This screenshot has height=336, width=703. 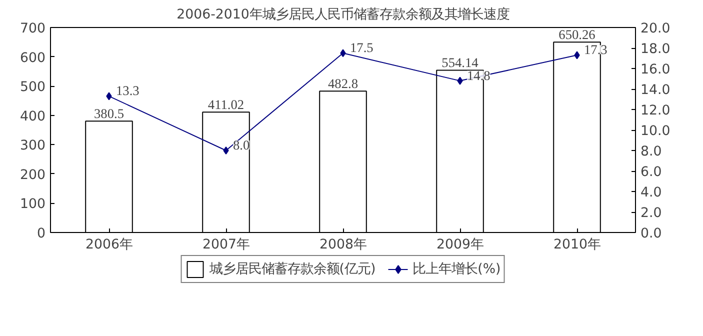 I want to click on y-tick-label: 300, so click(x=33, y=146).